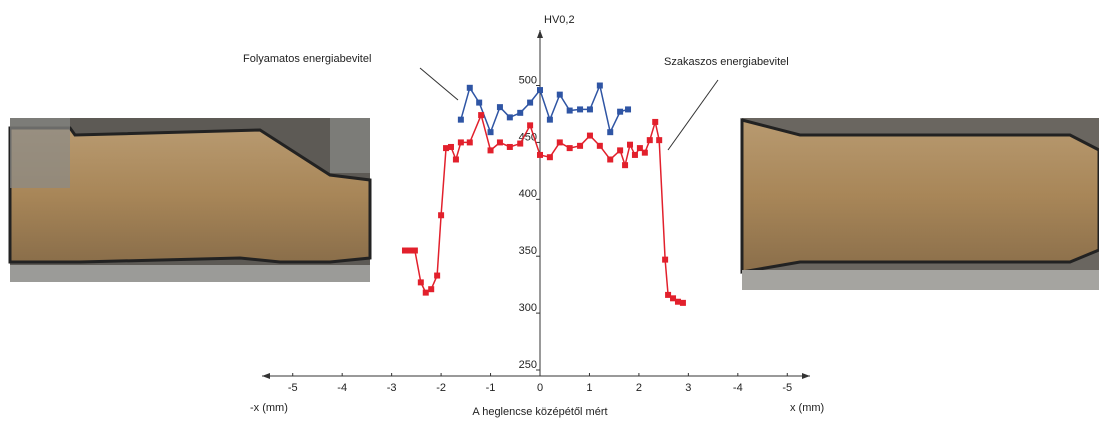 The image size is (1099, 421). Describe the element at coordinates (528, 308) in the screenshot. I see `y-tick-label: 300` at that location.